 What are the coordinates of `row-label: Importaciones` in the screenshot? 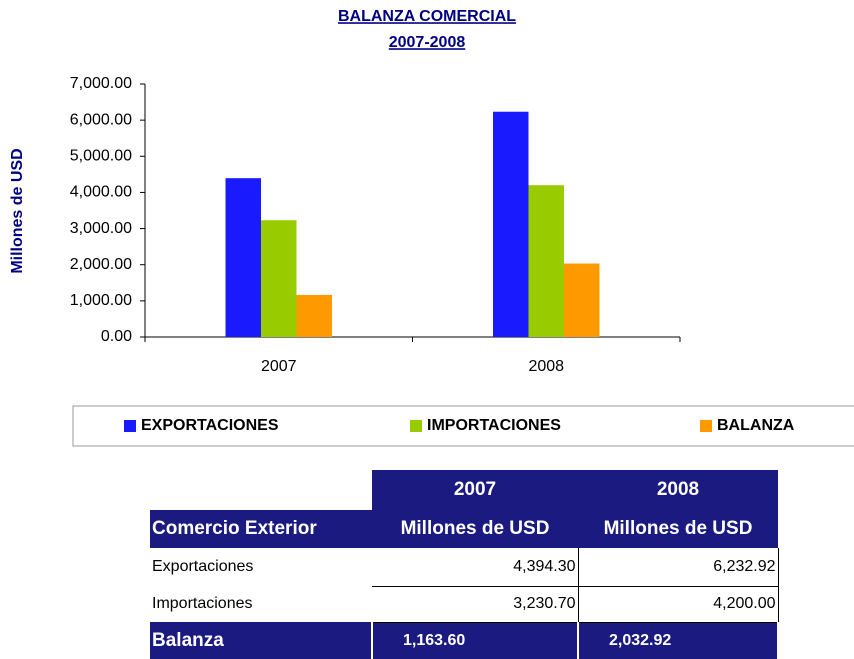 It's located at (202, 603).